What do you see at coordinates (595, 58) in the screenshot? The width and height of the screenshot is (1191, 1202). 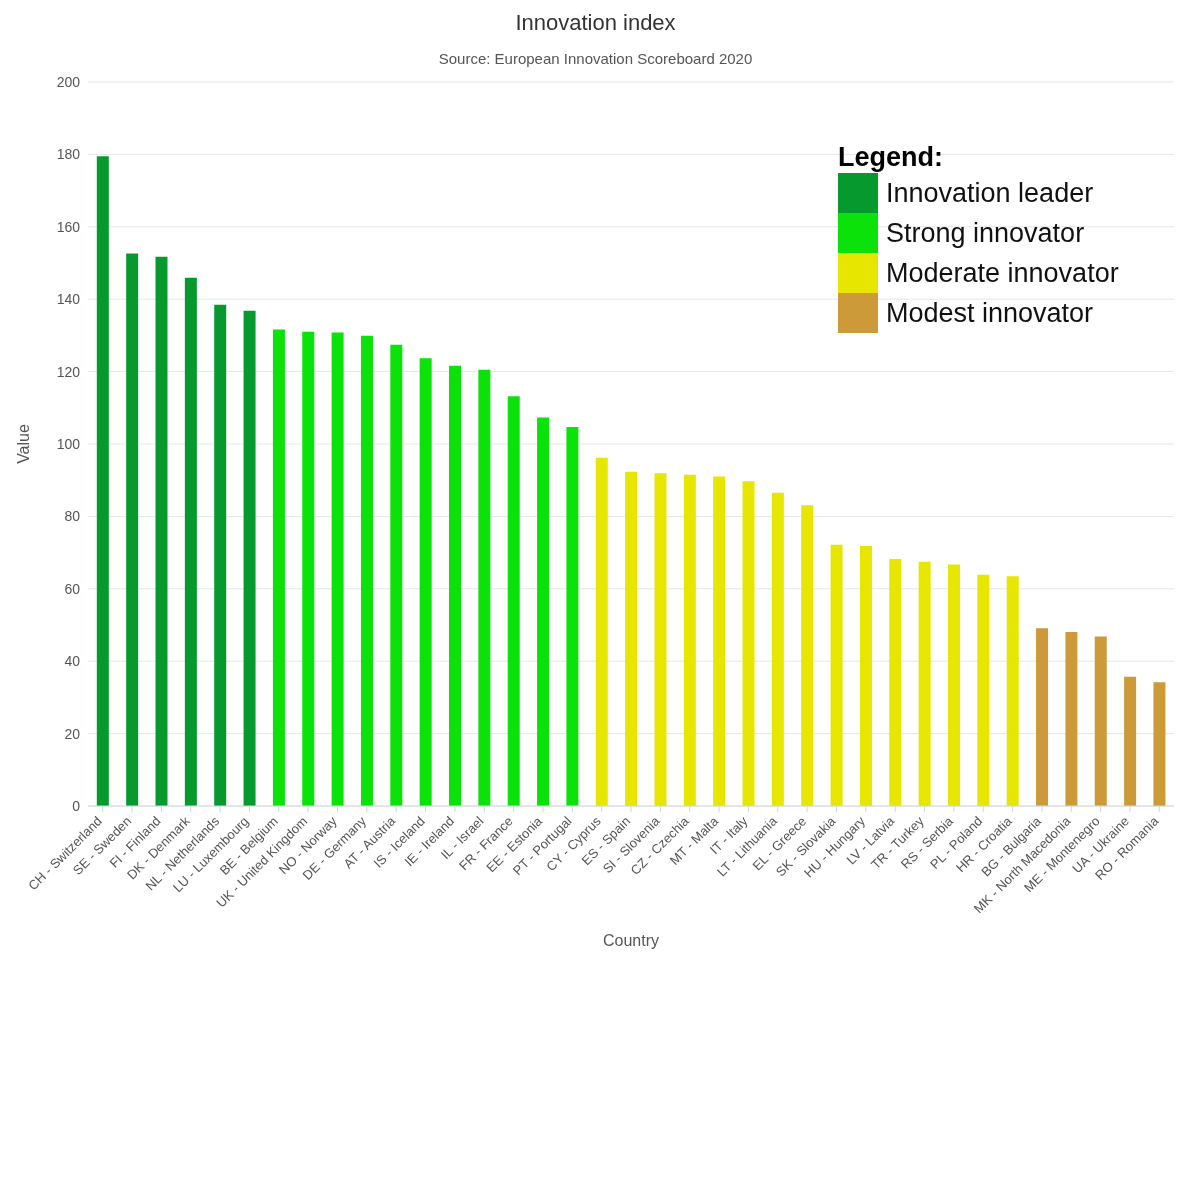 I see `chart-subtitle: Source: European Innovation Scoreboard 2020` at bounding box center [595, 58].